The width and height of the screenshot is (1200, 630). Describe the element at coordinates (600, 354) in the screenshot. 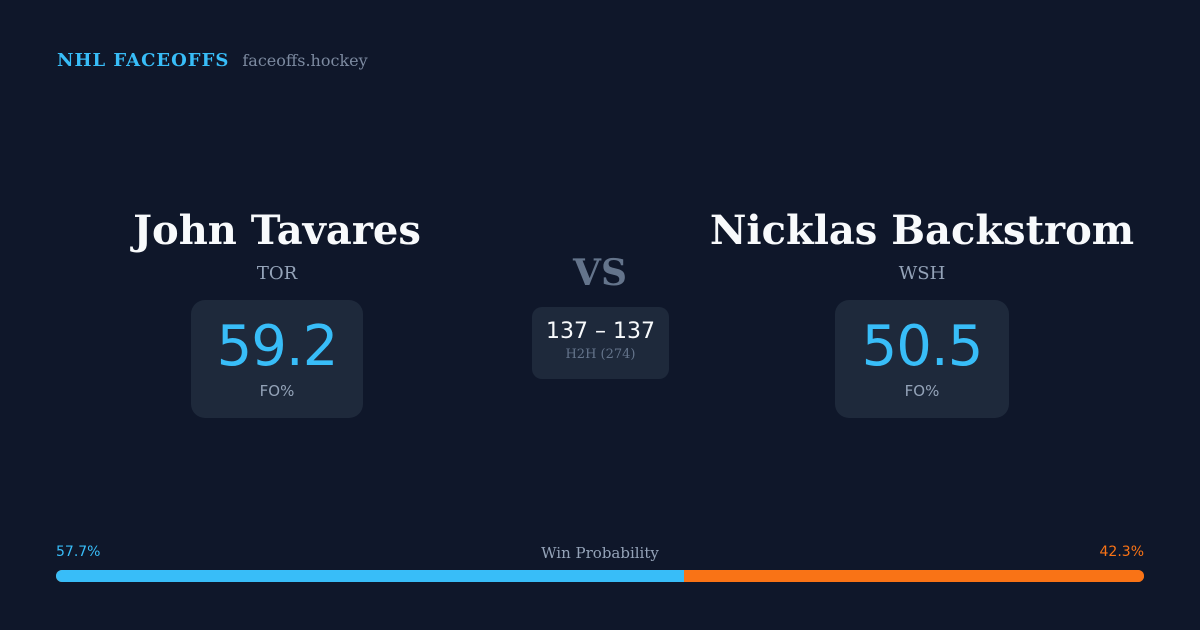

I see `h2h-label: H2H (274)` at that location.